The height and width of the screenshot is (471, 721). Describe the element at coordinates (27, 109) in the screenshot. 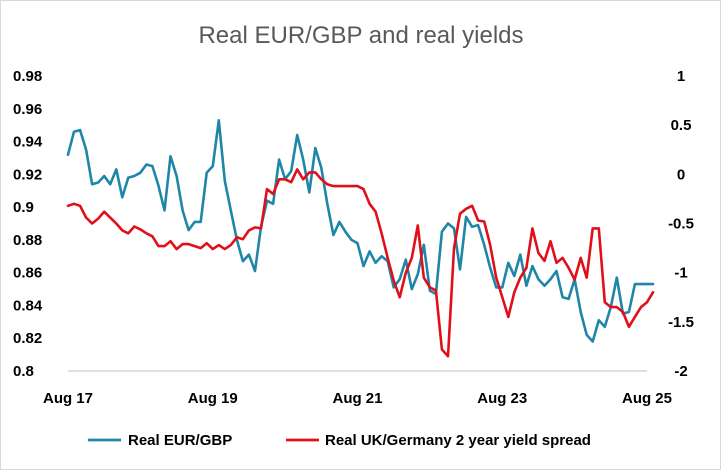

I see `y-left-tick-label: 0.96` at that location.